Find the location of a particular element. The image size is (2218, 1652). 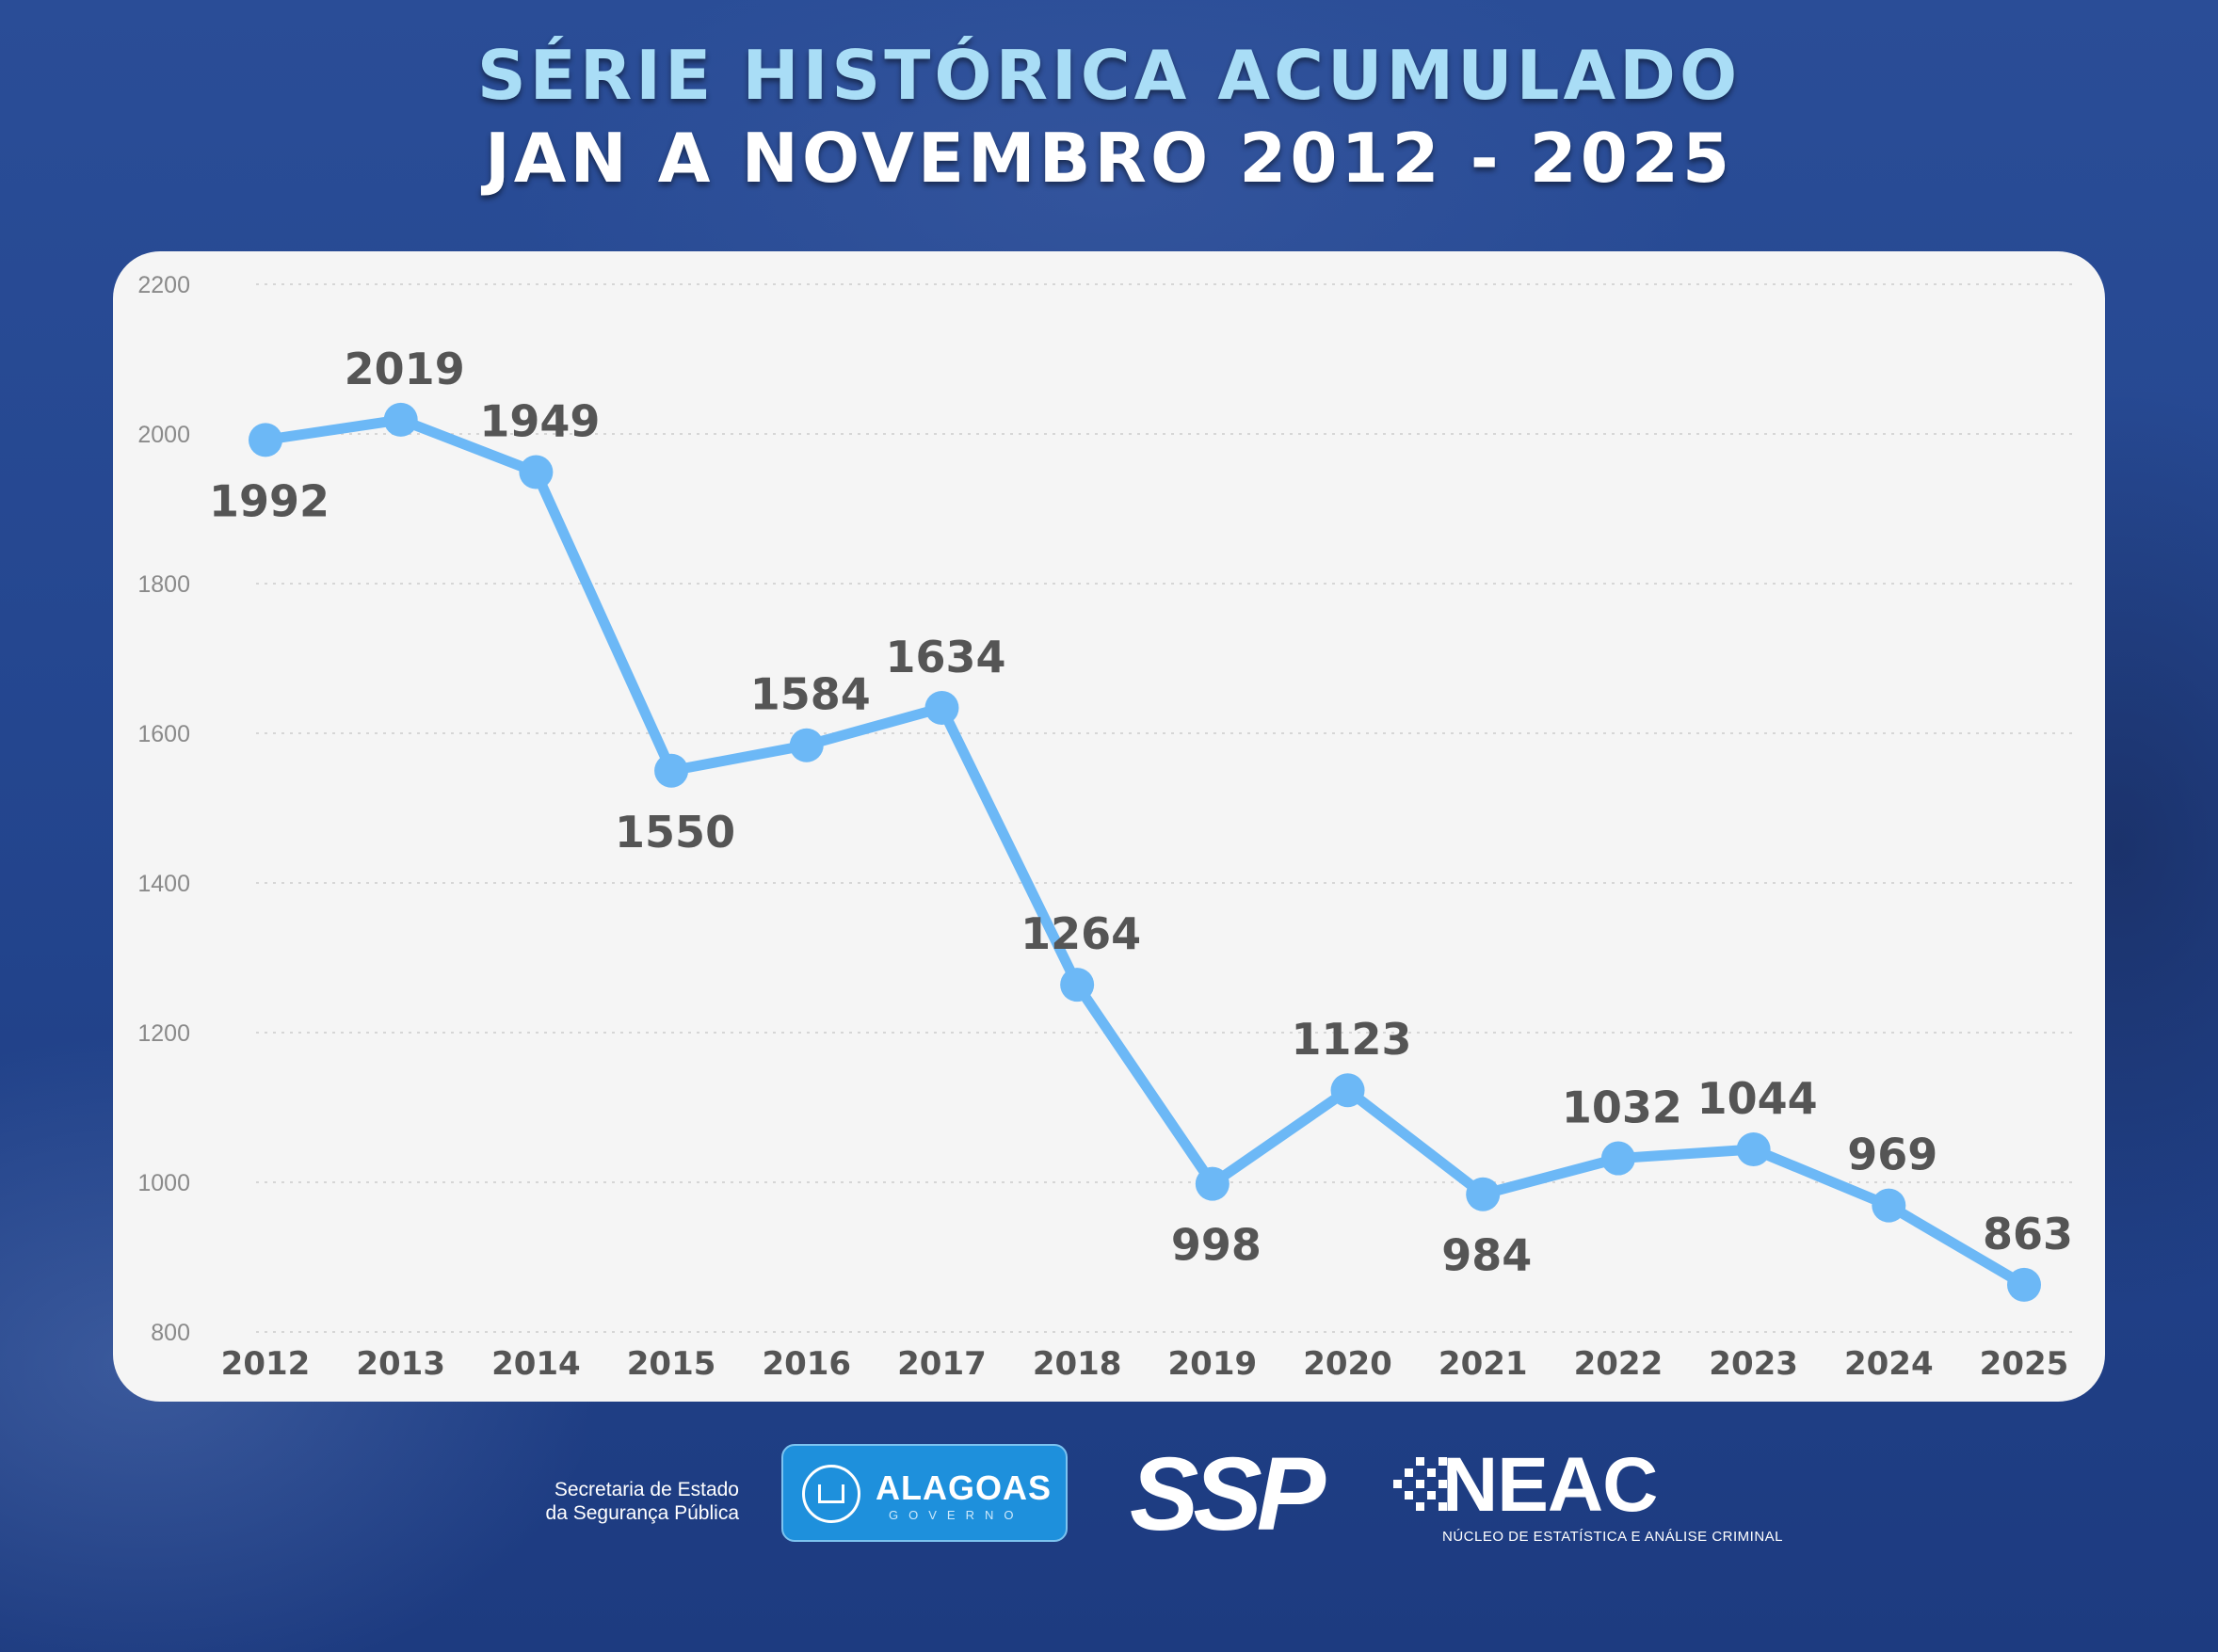

x-tick-label: 2021 is located at coordinates (1483, 1364).